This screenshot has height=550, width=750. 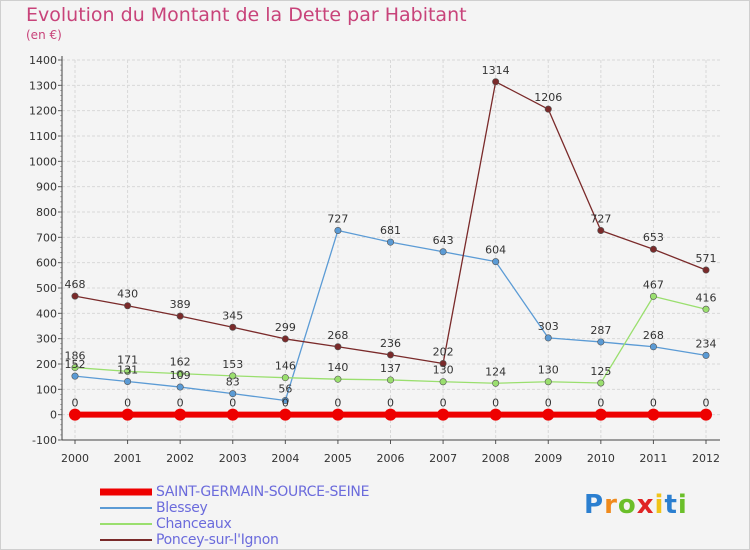 I want to click on data-label-blessey: 727, so click(x=337, y=218).